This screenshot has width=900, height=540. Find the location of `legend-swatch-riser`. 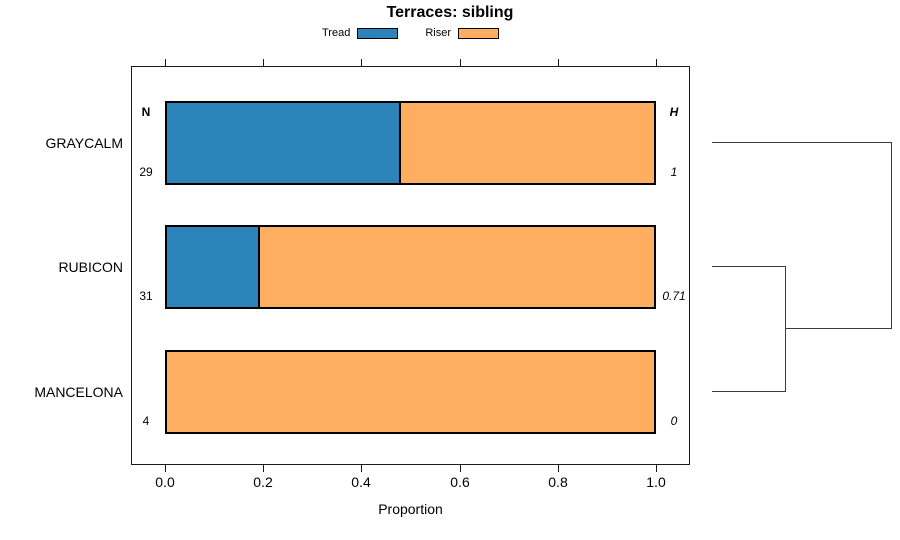

legend-swatch-riser is located at coordinates (478, 33).